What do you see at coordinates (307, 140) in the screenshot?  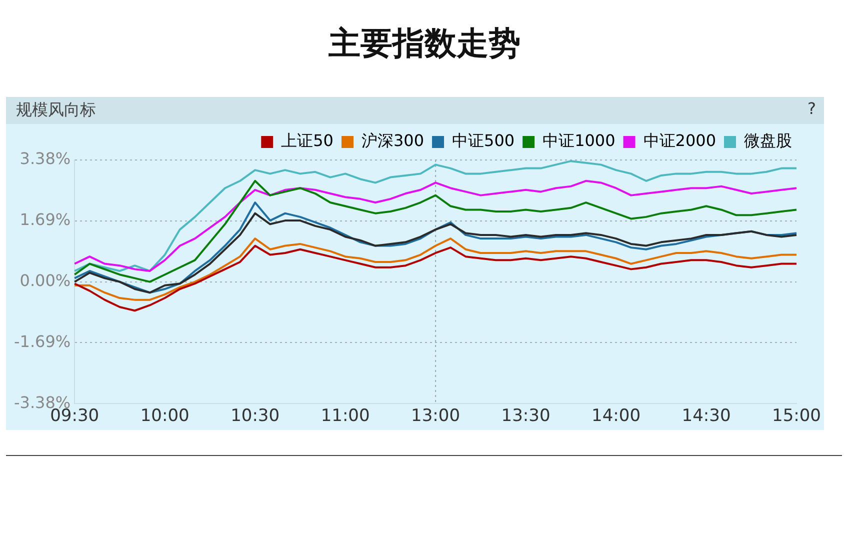 I see `legend-label: 上证50` at bounding box center [307, 140].